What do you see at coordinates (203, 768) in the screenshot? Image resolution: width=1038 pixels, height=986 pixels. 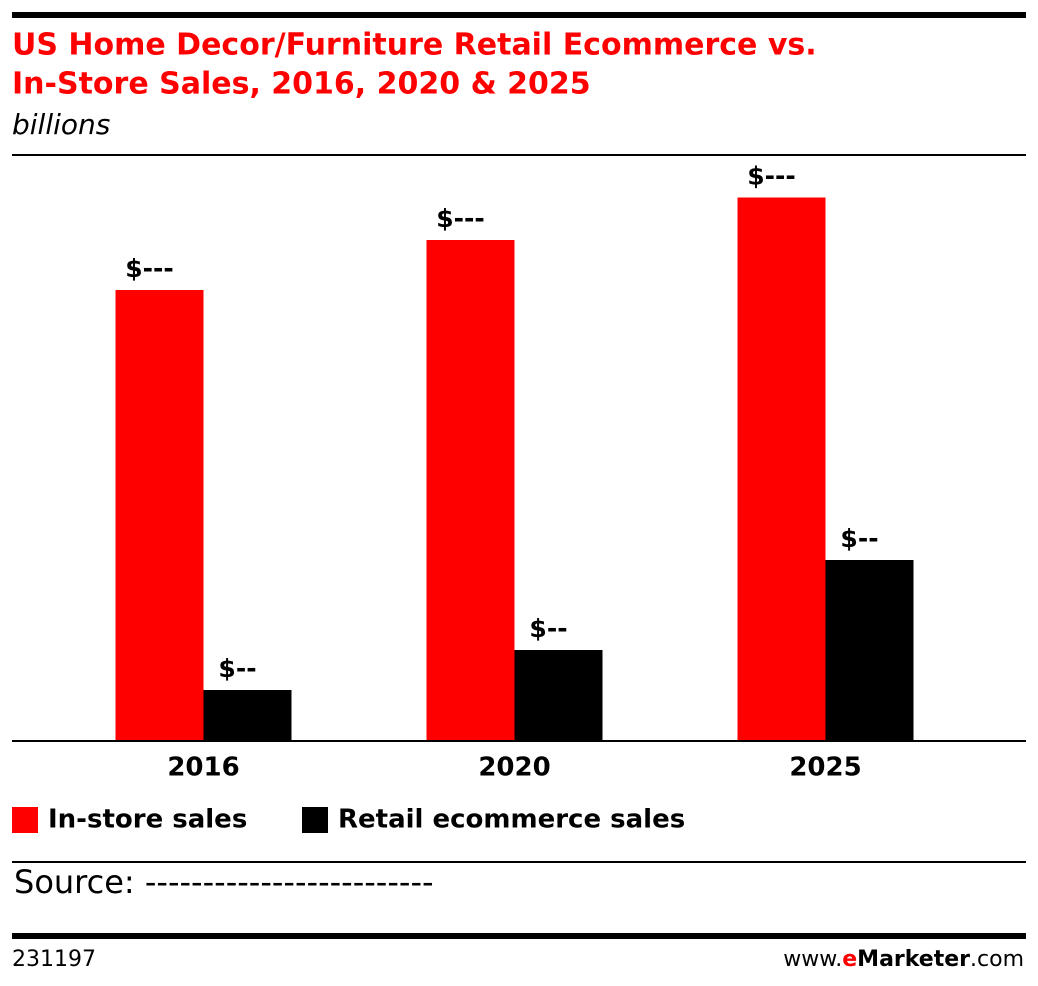 I see `x-tick-label: 2016` at bounding box center [203, 768].